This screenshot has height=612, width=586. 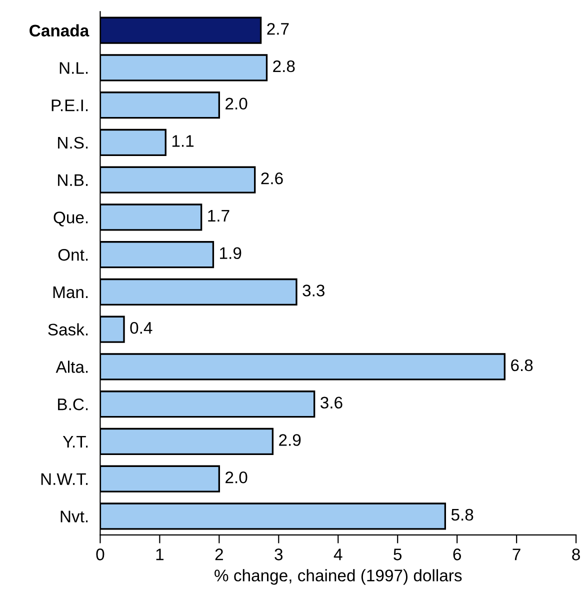 What do you see at coordinates (73, 404) in the screenshot?
I see `y-tick-label: B.C.` at bounding box center [73, 404].